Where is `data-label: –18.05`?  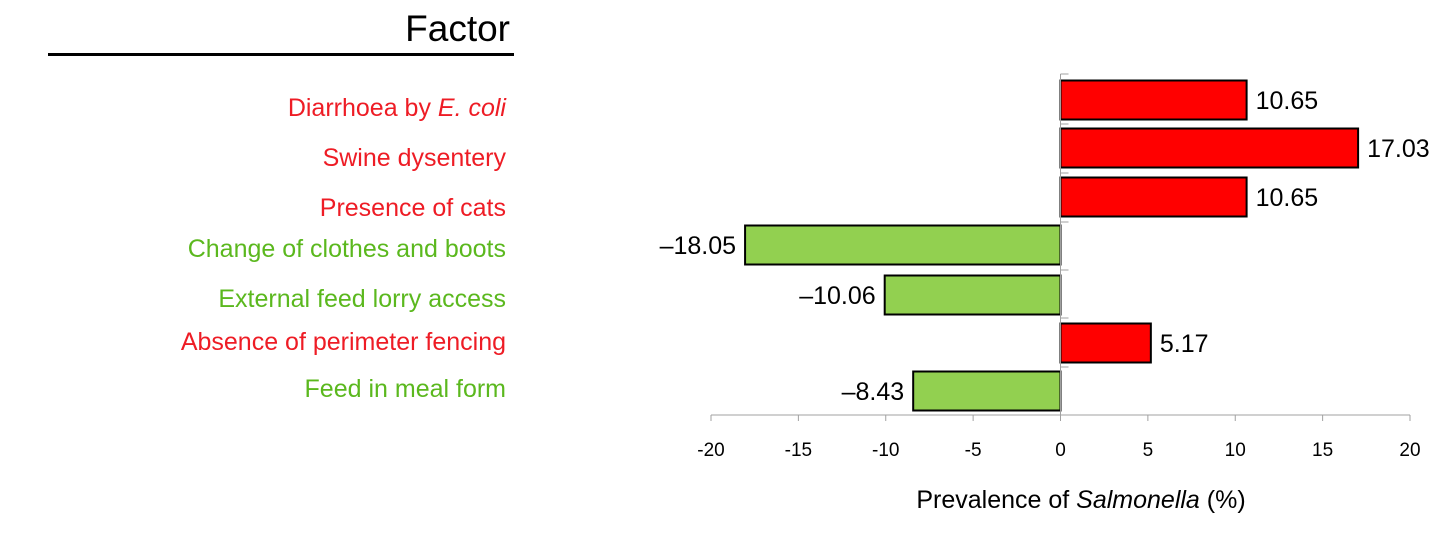
data-label: –18.05 is located at coordinates (698, 246).